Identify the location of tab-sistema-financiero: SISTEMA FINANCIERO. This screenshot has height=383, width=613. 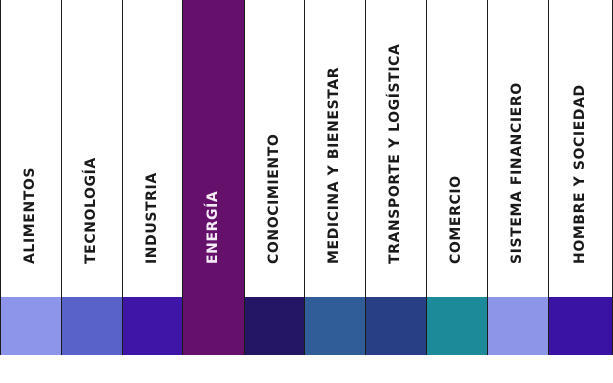
(517, 177).